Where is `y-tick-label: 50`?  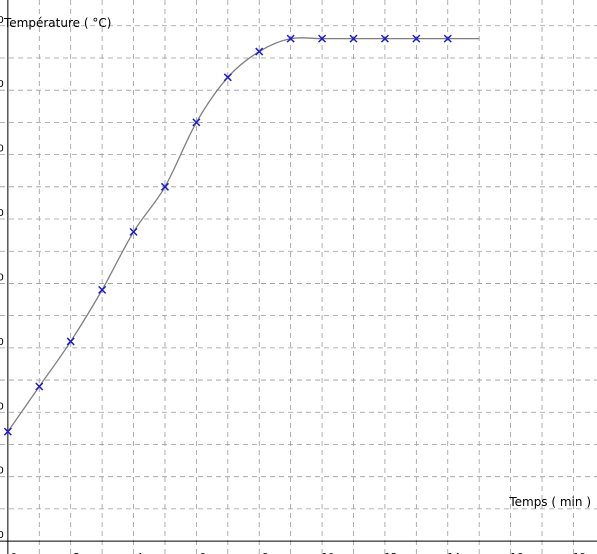 y-tick-label: 50 is located at coordinates (2, 213).